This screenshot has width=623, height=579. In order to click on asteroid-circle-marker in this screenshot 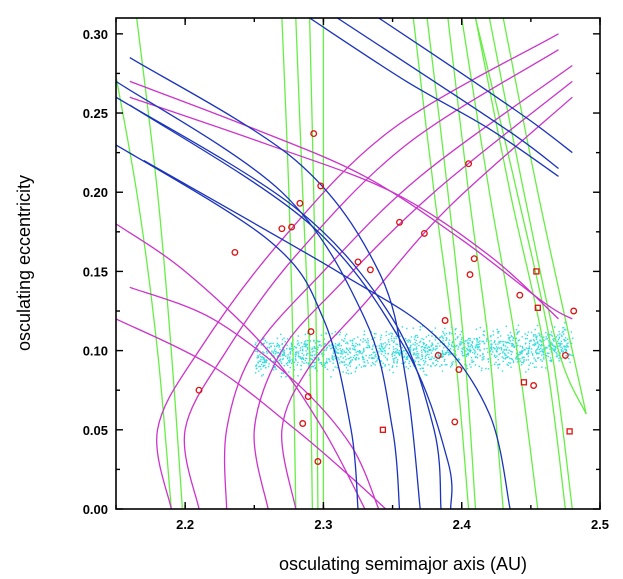, I will do `click(470, 275)`.